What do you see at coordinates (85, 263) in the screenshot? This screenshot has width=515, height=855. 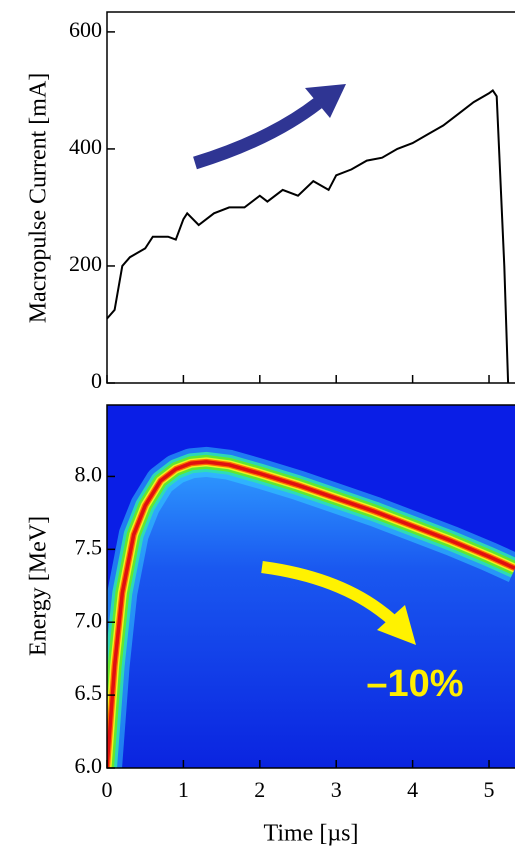 I see `y-tick-label: 200` at bounding box center [85, 263].